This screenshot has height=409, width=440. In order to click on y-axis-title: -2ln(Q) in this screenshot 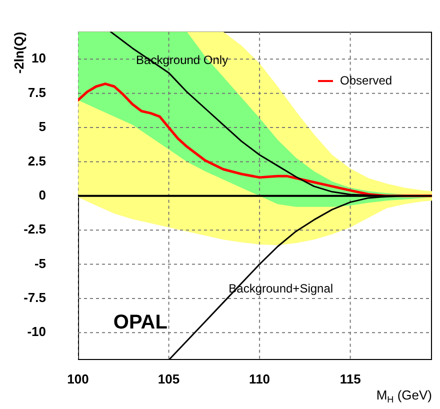, I will do `click(19, 53)`.